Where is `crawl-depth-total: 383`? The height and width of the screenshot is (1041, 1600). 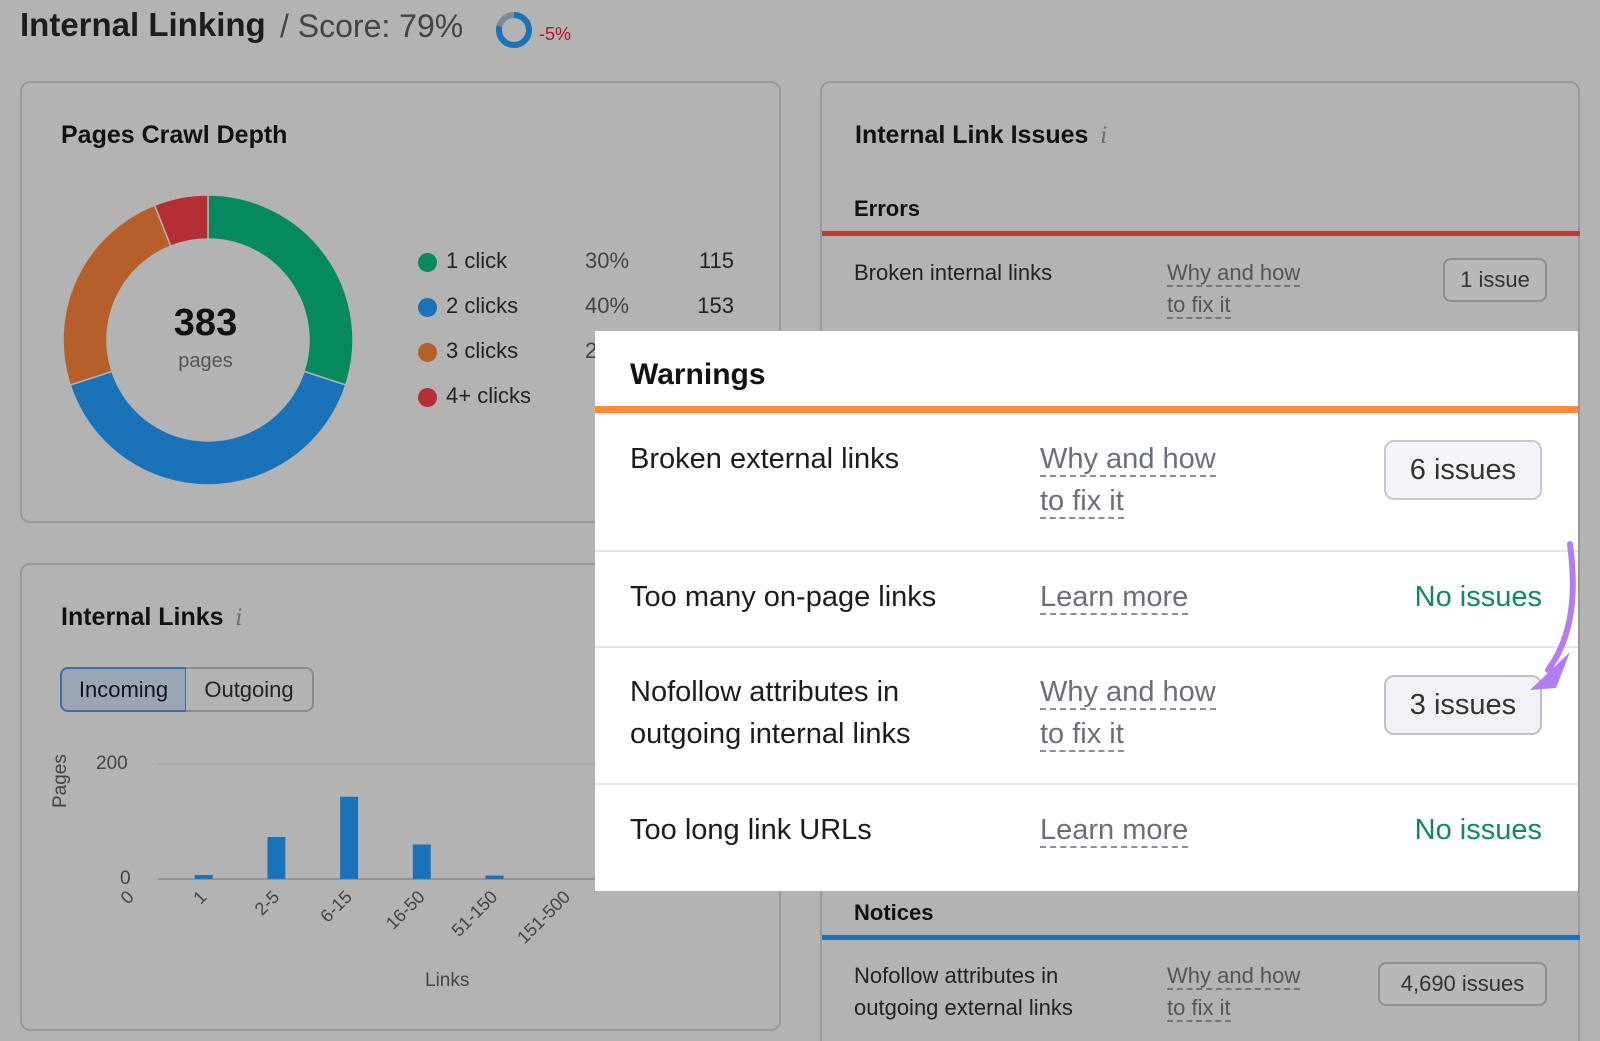 crawl-depth-total: 383 is located at coordinates (205, 323).